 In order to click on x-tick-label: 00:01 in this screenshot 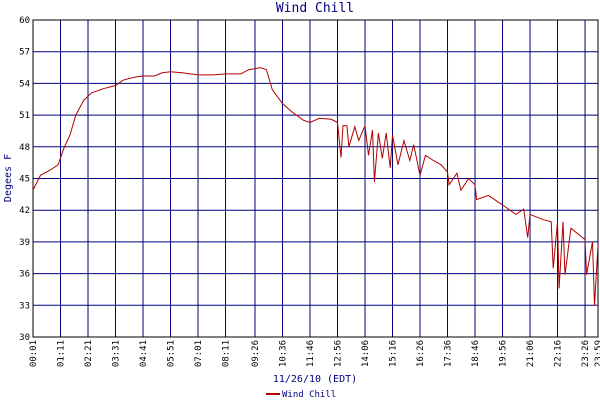, I will do `click(34, 353)`.